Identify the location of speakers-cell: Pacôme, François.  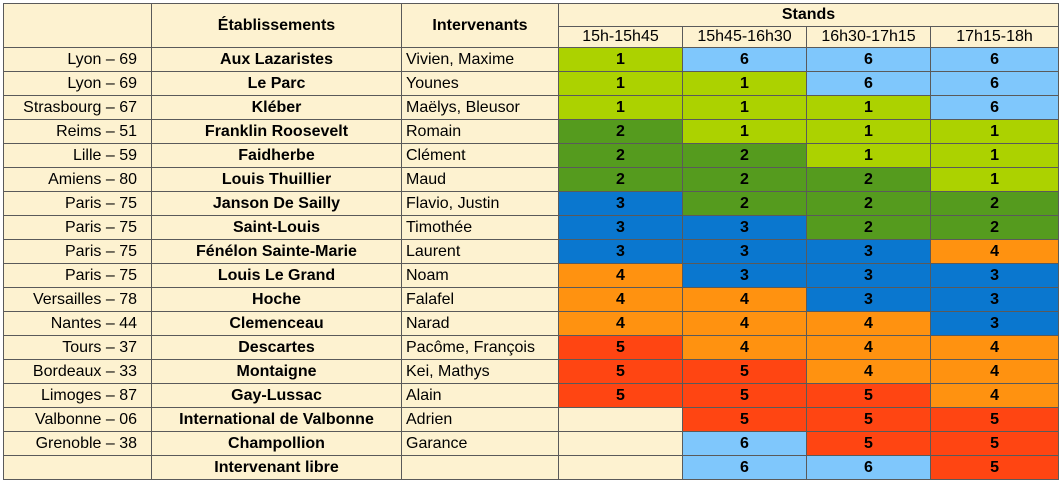
(480, 347).